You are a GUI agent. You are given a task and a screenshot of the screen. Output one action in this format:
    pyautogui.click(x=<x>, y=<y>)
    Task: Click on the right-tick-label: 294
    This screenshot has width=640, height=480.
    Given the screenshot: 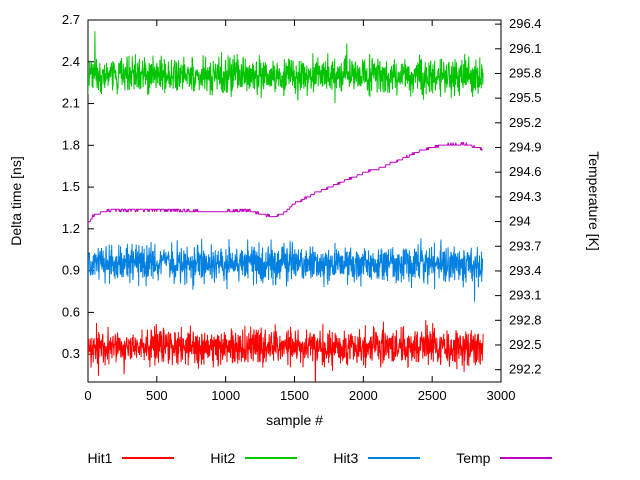 What is the action you would take?
    pyautogui.click(x=520, y=221)
    